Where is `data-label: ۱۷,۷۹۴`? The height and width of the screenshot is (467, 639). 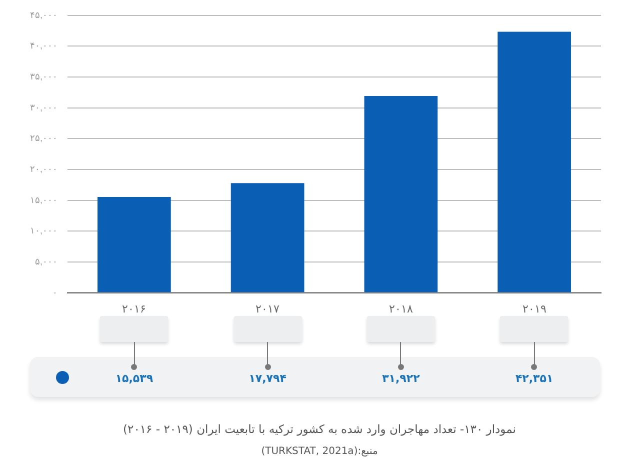
data-label: ۱۷,۷۹۴ is located at coordinates (267, 378).